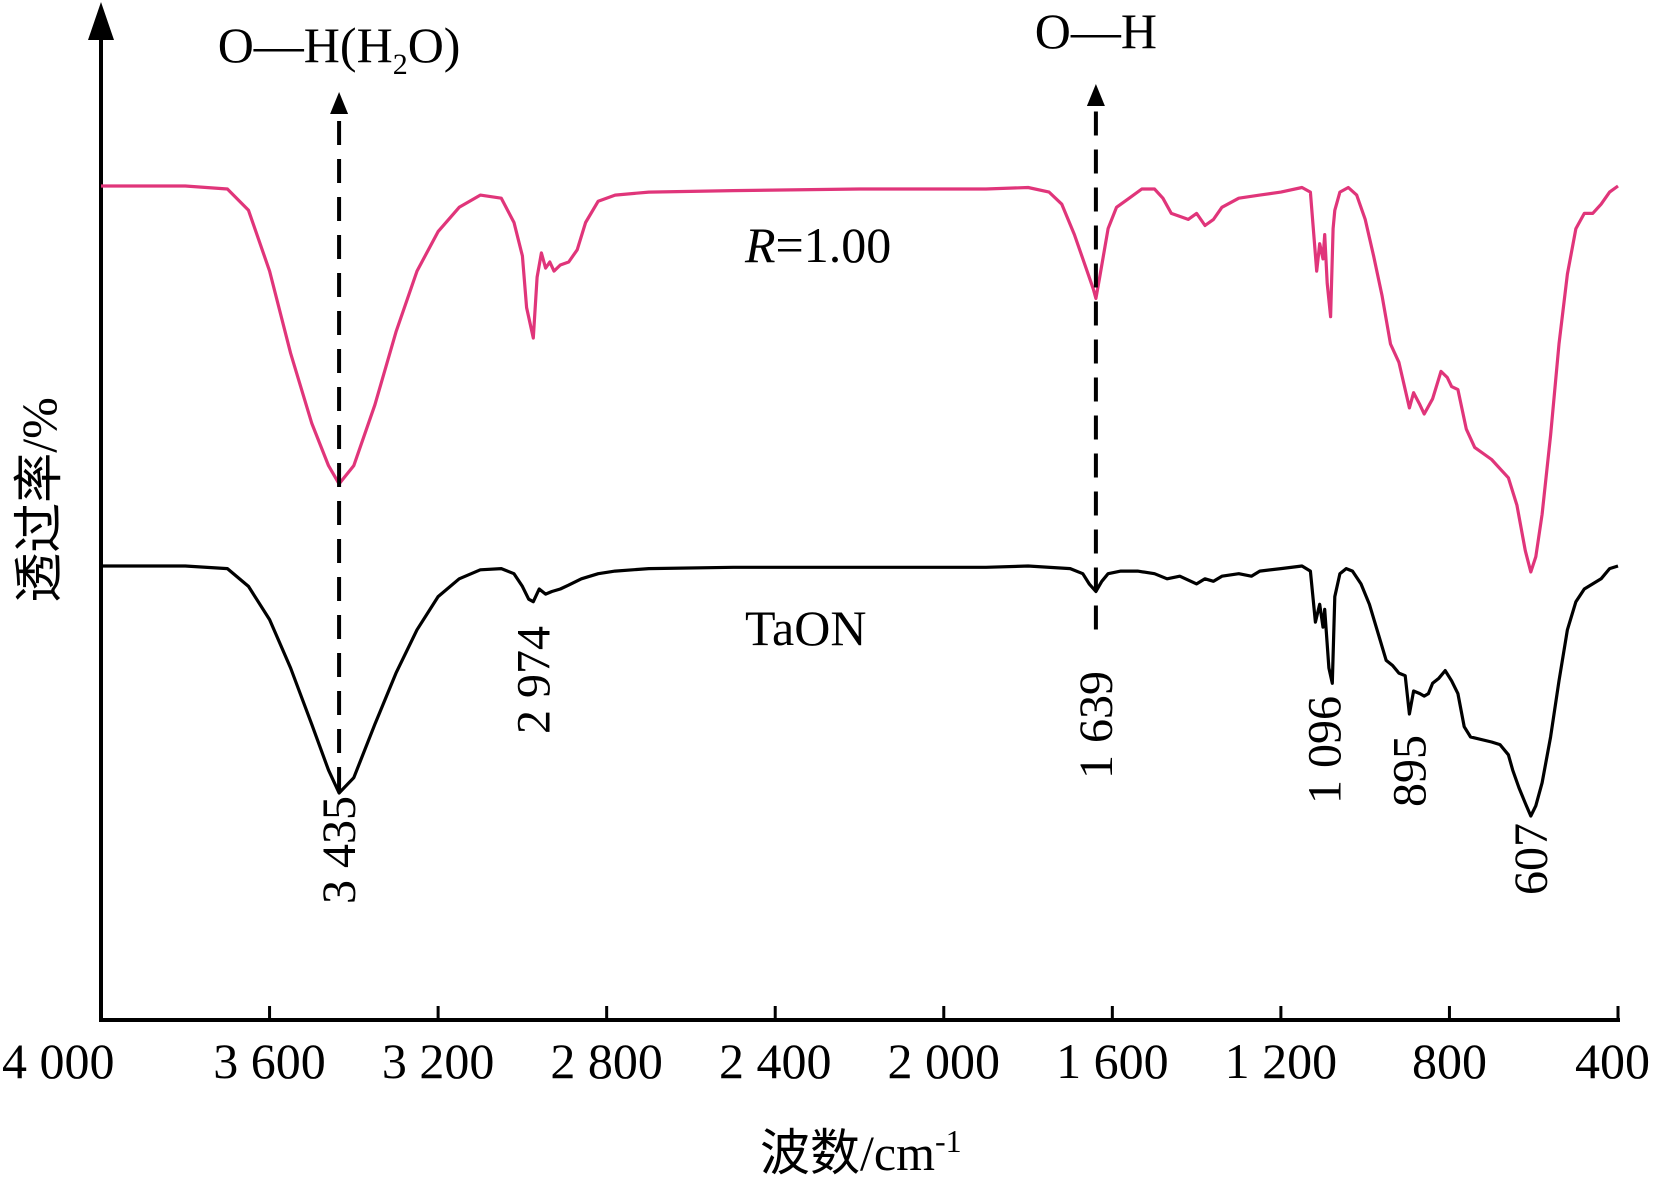  I want to click on x-tick-label: 4 000, so click(58, 1061).